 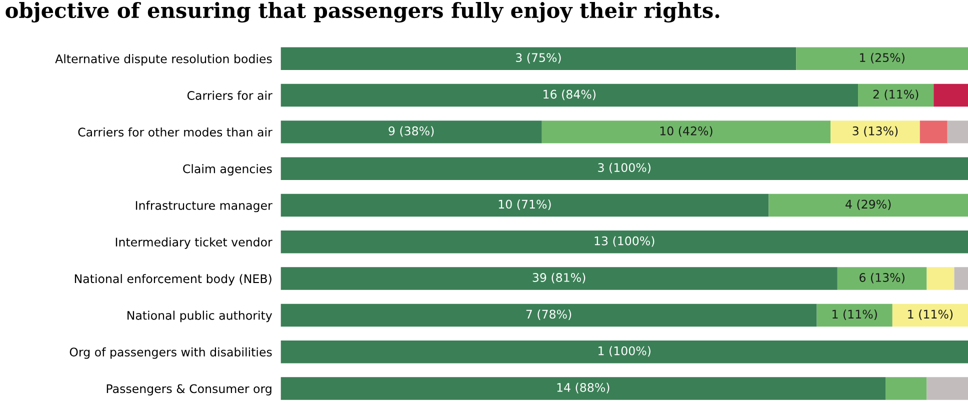 I want to click on data-label: 3 (75%), so click(x=538, y=58).